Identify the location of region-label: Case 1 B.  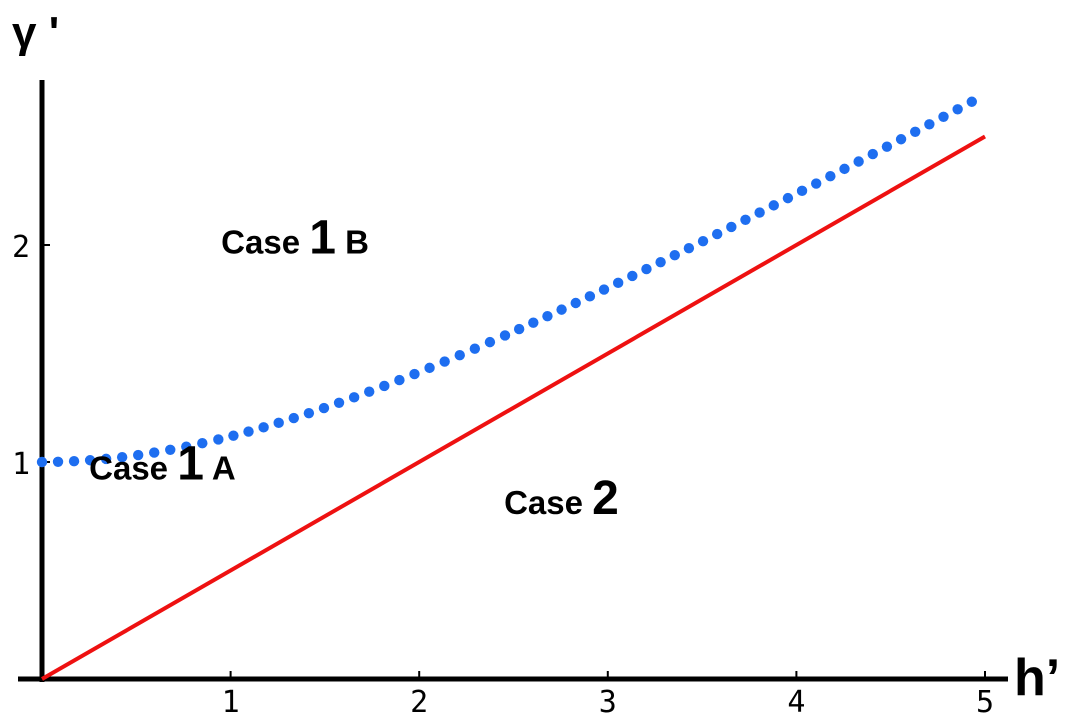
(295, 238).